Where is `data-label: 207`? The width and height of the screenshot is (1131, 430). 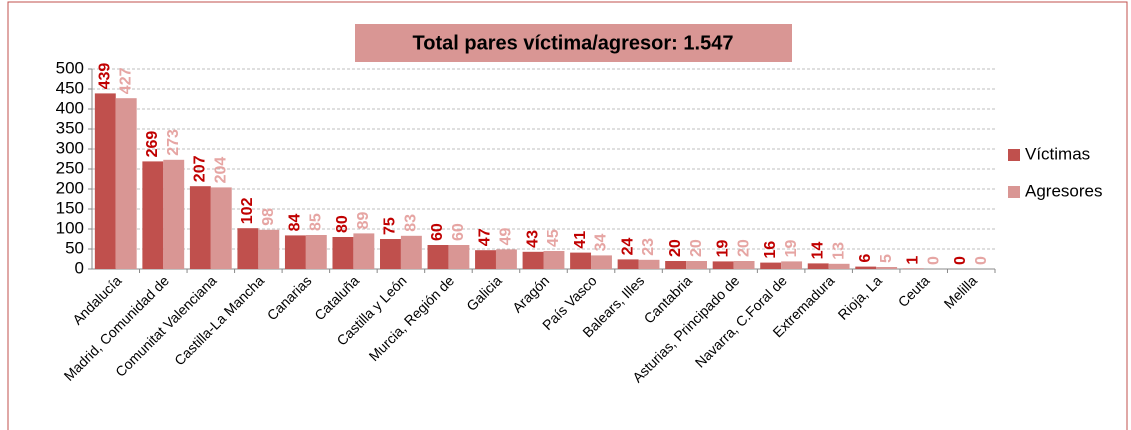
data-label: 207 is located at coordinates (200, 168).